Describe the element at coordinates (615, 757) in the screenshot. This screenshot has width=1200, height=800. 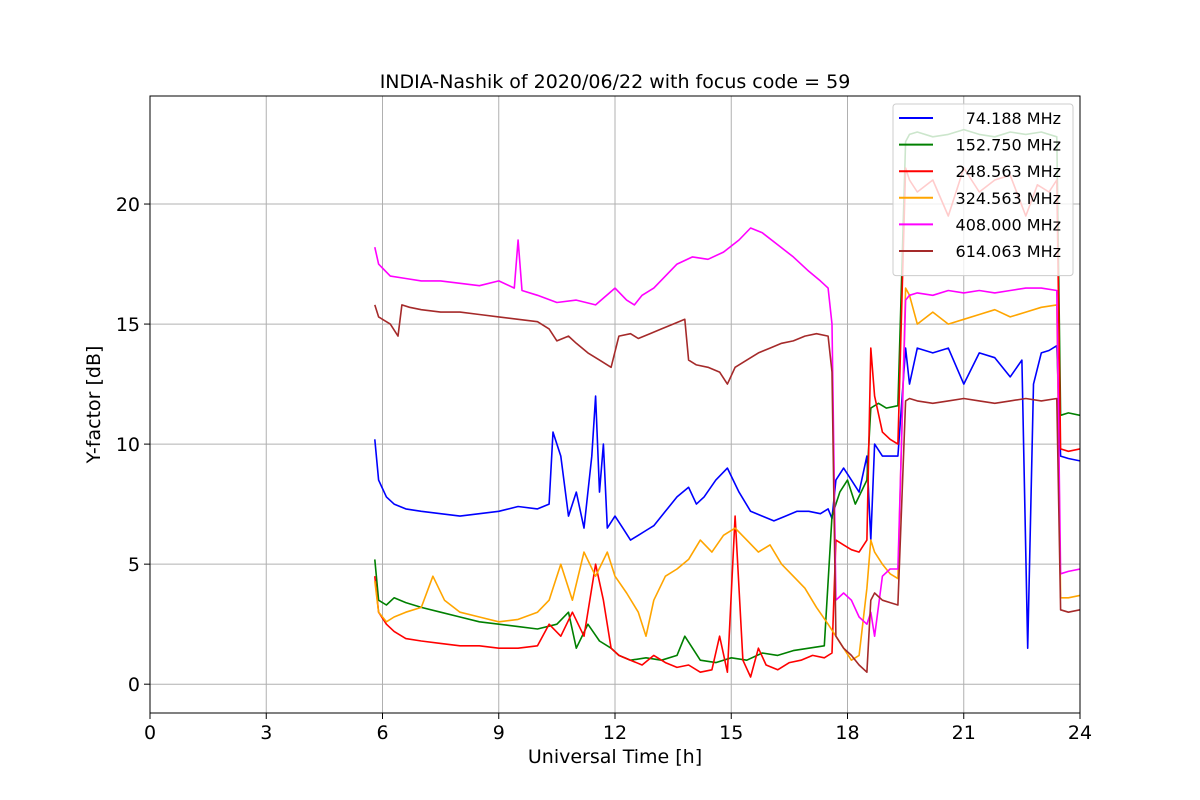
I see `x-axis-label: Universal Time [h]` at that location.